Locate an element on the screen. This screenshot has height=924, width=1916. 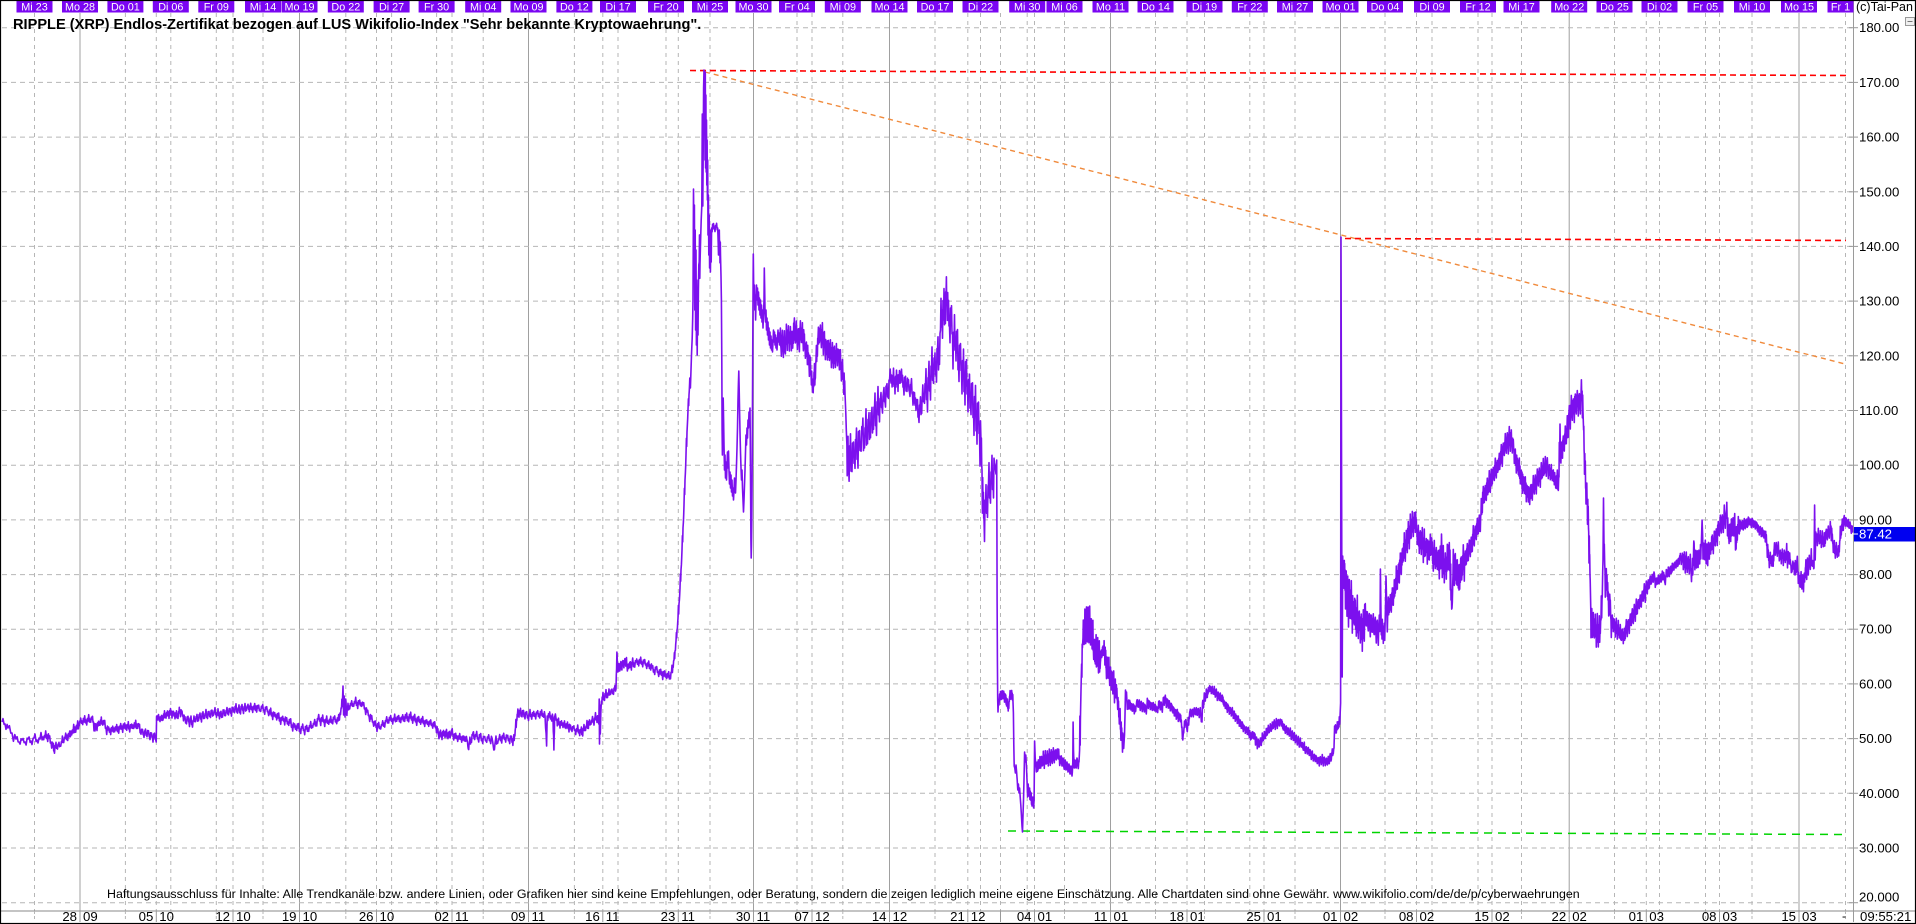
svg-text: Fr 20 is located at coordinates (665, 7).